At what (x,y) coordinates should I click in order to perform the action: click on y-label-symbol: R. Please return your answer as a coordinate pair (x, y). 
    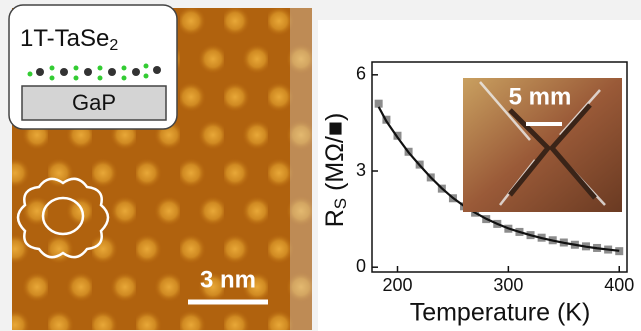
    Looking at the image, I should click on (335, 218).